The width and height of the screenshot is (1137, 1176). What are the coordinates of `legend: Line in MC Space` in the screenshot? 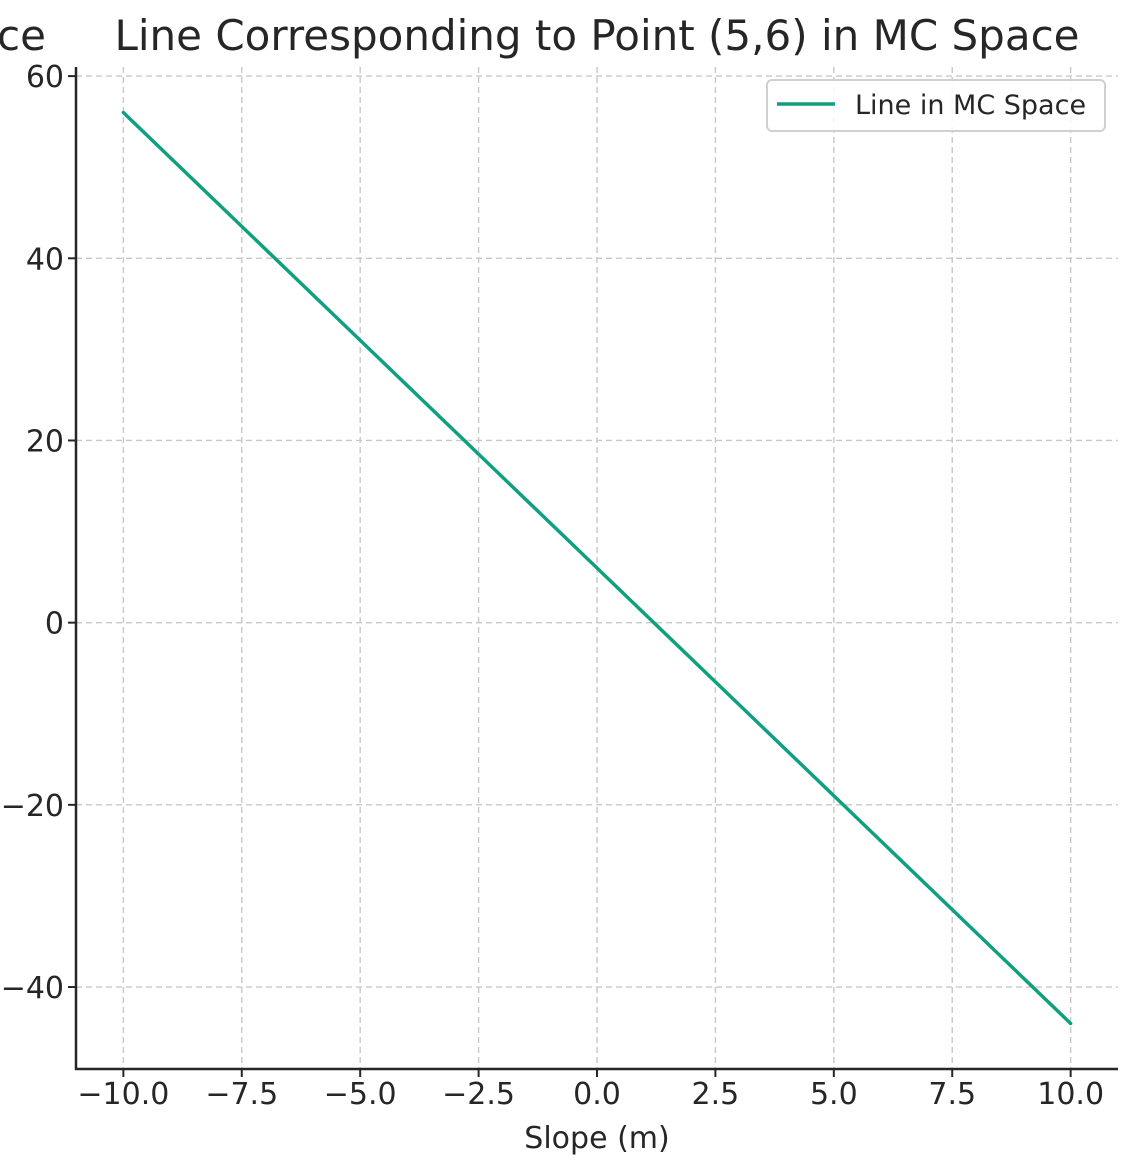 It's located at (936, 105).